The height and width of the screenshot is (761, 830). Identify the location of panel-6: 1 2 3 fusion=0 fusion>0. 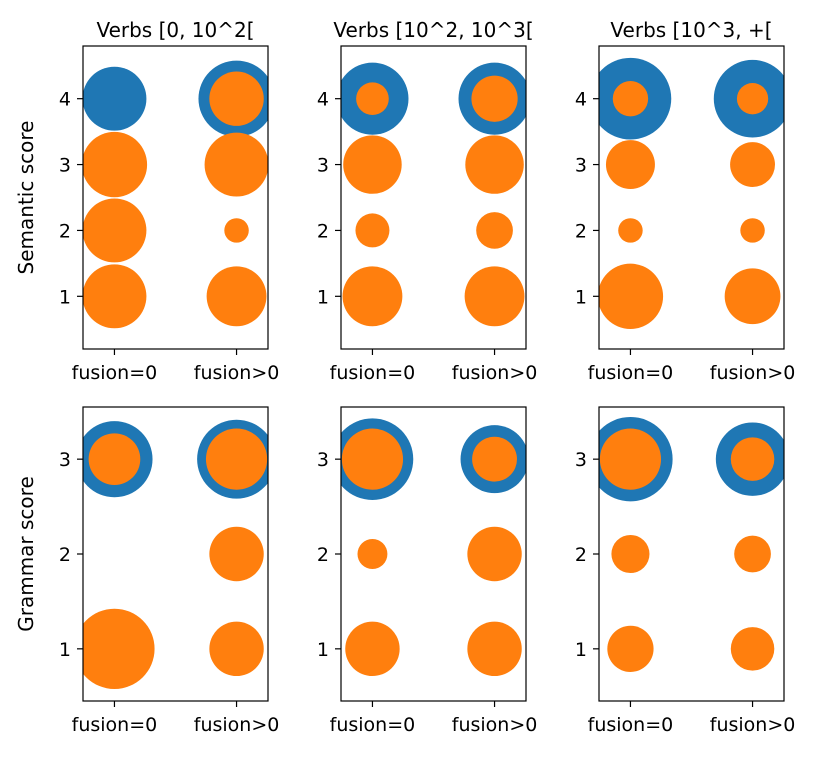
(685, 571).